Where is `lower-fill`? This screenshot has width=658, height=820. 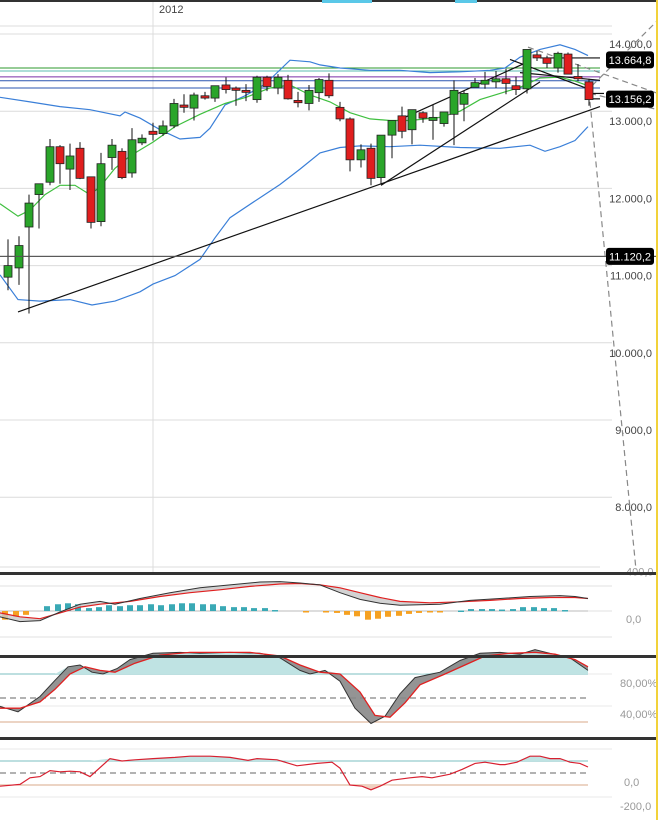 lower-fill is located at coordinates (294, 787).